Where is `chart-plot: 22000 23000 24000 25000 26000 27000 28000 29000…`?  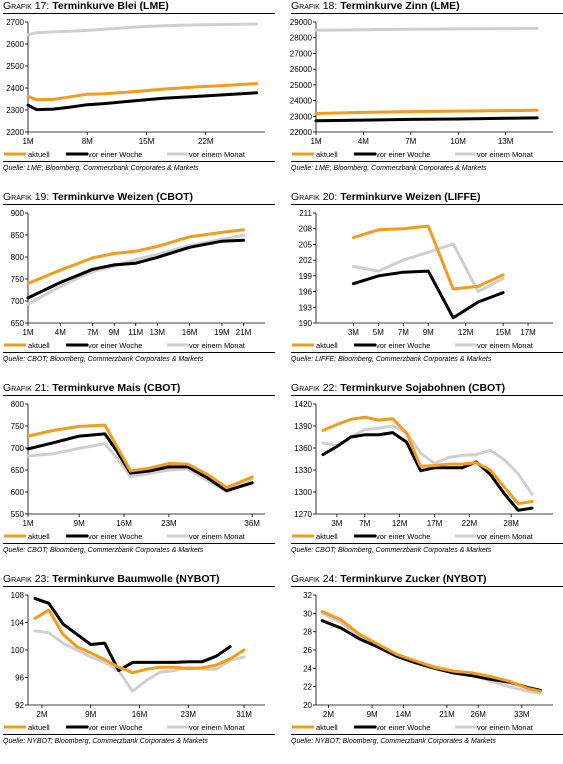 chart-plot: 22000 23000 24000 25000 26000 27000 28000 29000… is located at coordinates (421, 88).